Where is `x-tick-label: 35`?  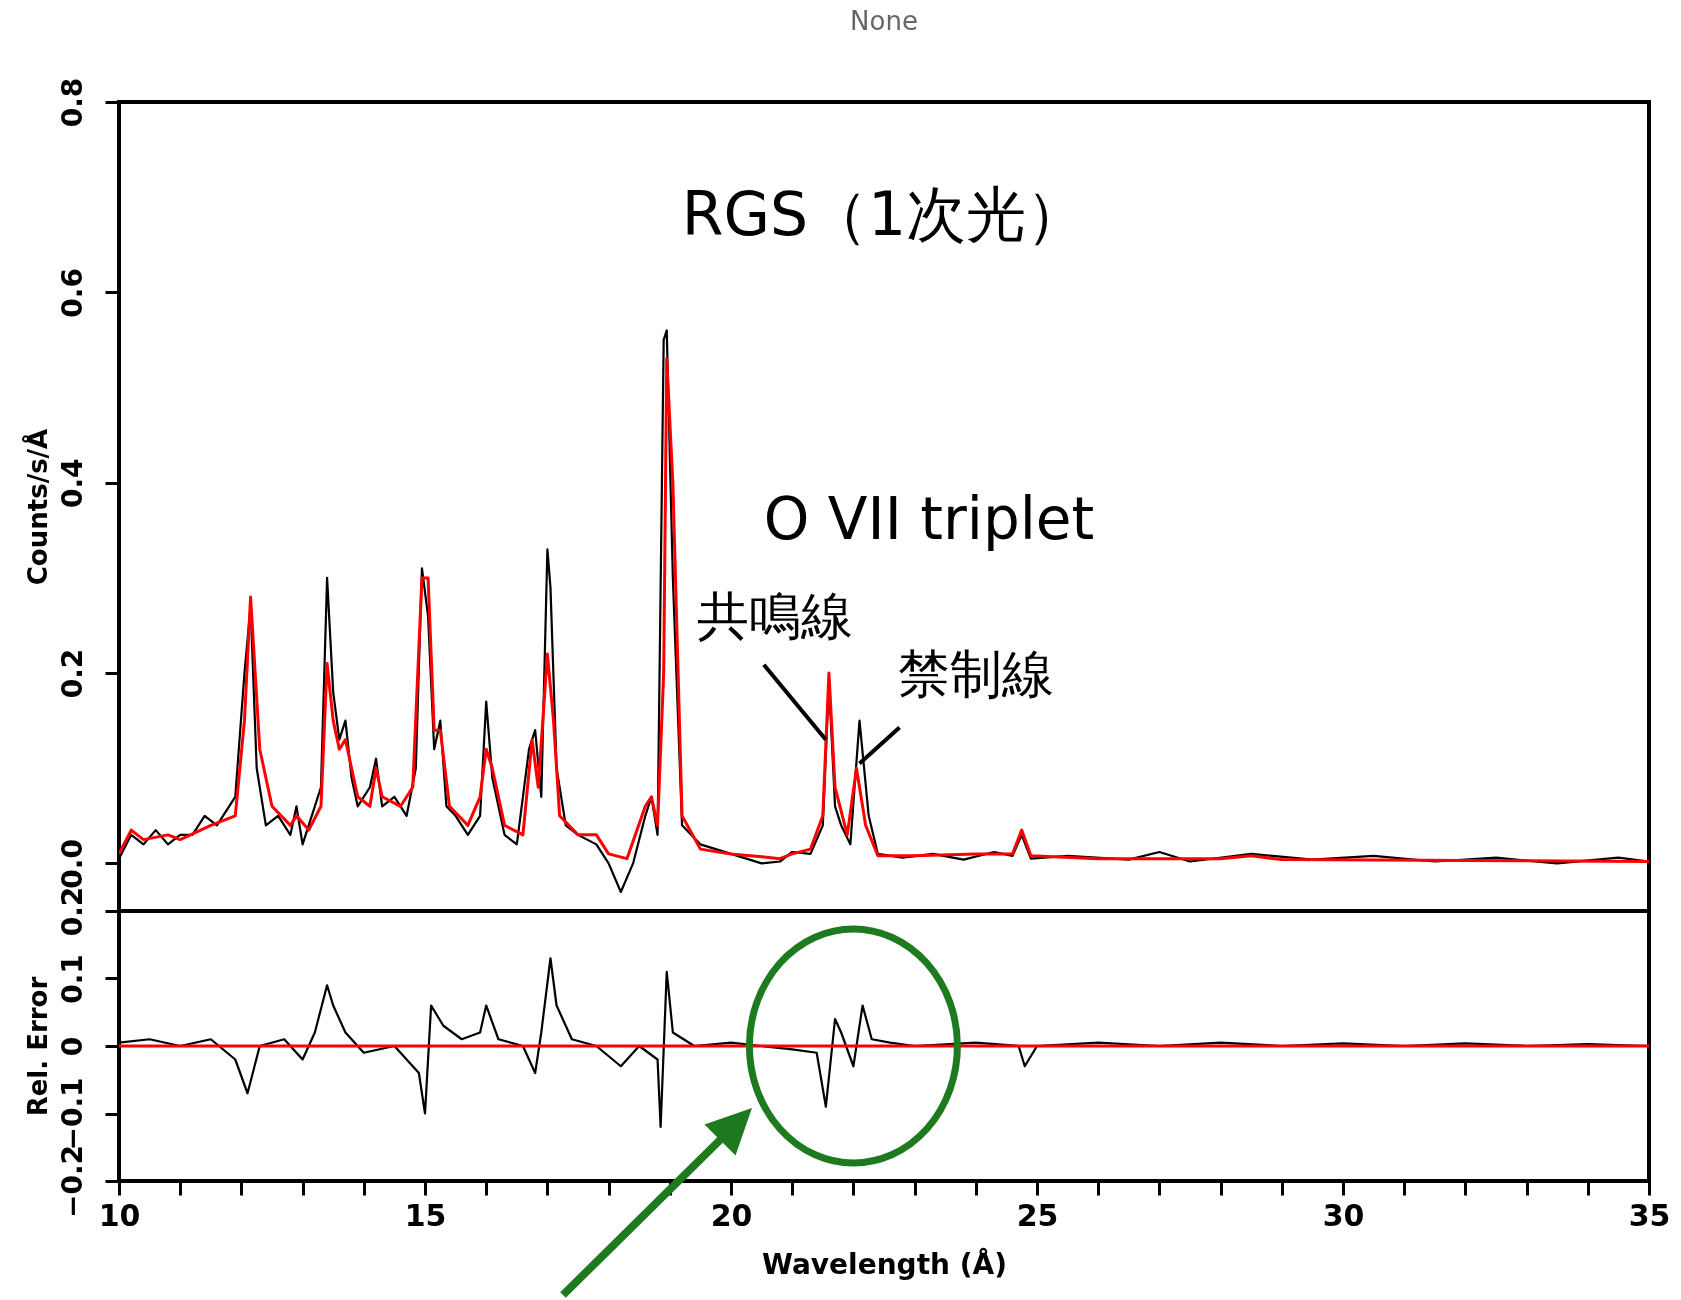
x-tick-label: 35 is located at coordinates (1649, 1215).